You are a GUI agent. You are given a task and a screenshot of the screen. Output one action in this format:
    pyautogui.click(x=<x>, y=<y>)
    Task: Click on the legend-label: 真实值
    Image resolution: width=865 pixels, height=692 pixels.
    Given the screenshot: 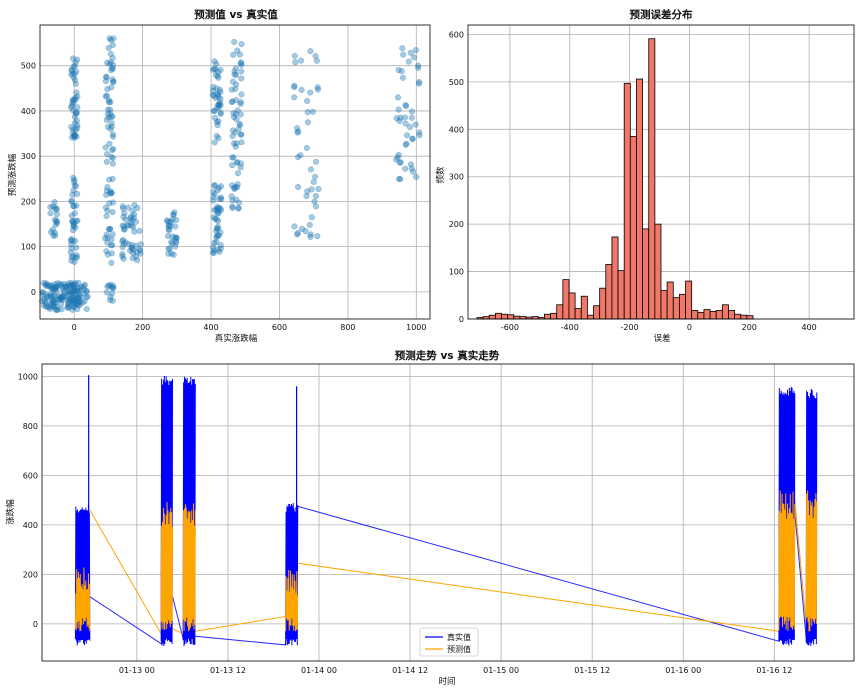 What is the action you would take?
    pyautogui.click(x=459, y=637)
    